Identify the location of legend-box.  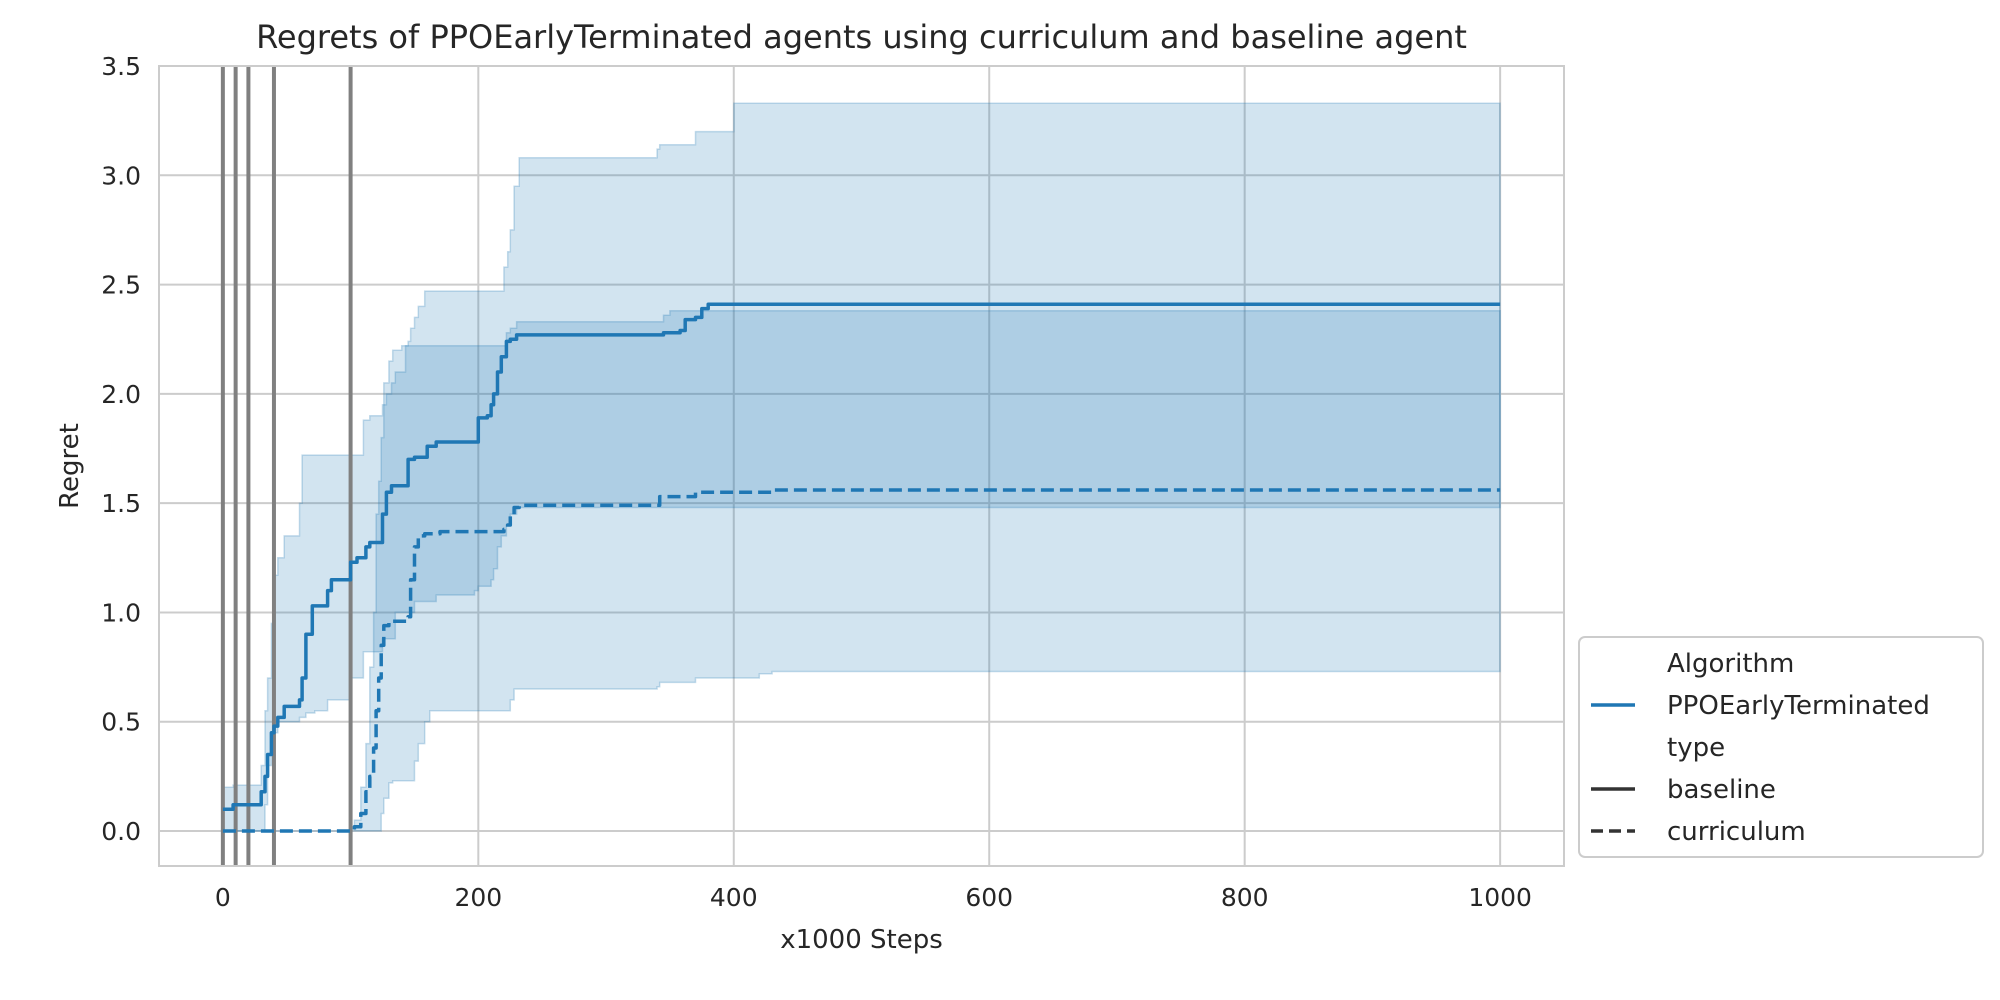
(1781, 747).